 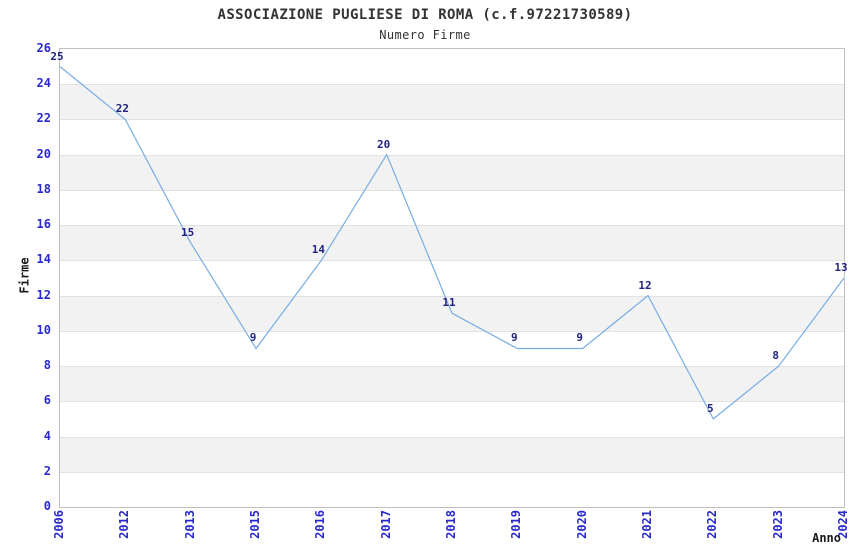 What do you see at coordinates (255, 524) in the screenshot?
I see `x-tick-label: 2015` at bounding box center [255, 524].